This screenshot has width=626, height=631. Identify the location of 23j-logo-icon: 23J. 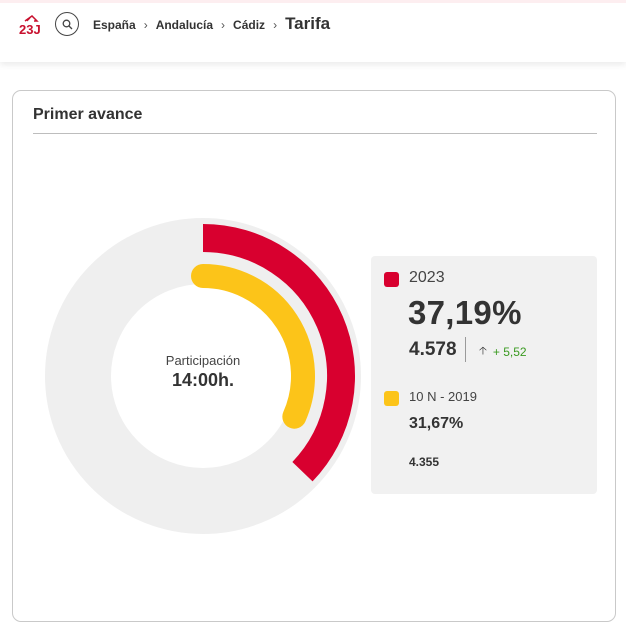
(31, 25).